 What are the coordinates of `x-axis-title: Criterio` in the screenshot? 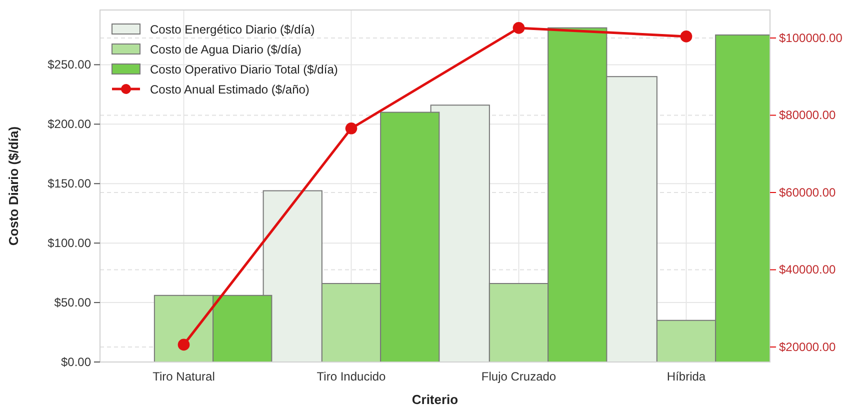 It's located at (435, 399).